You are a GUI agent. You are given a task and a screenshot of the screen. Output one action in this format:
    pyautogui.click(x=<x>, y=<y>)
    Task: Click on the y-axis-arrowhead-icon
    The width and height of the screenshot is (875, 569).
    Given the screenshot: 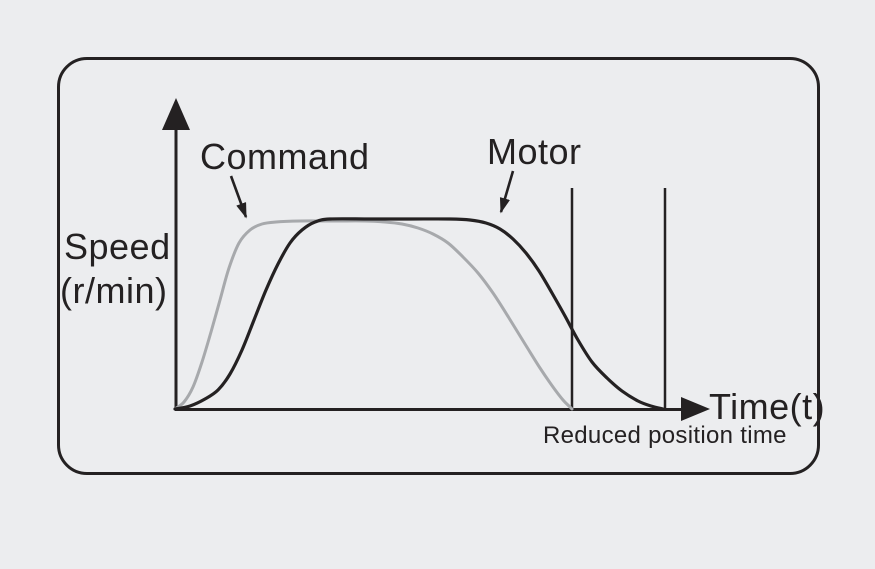 What is the action you would take?
    pyautogui.click(x=176, y=114)
    